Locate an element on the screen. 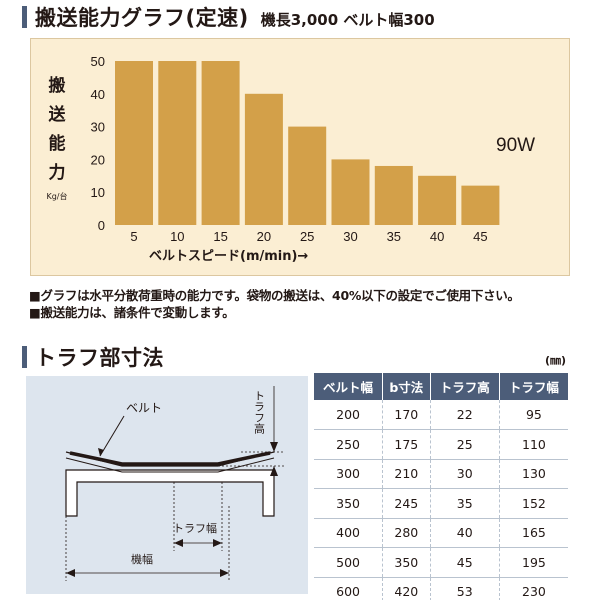  table-row: 200 170 22 95 is located at coordinates (441, 415).